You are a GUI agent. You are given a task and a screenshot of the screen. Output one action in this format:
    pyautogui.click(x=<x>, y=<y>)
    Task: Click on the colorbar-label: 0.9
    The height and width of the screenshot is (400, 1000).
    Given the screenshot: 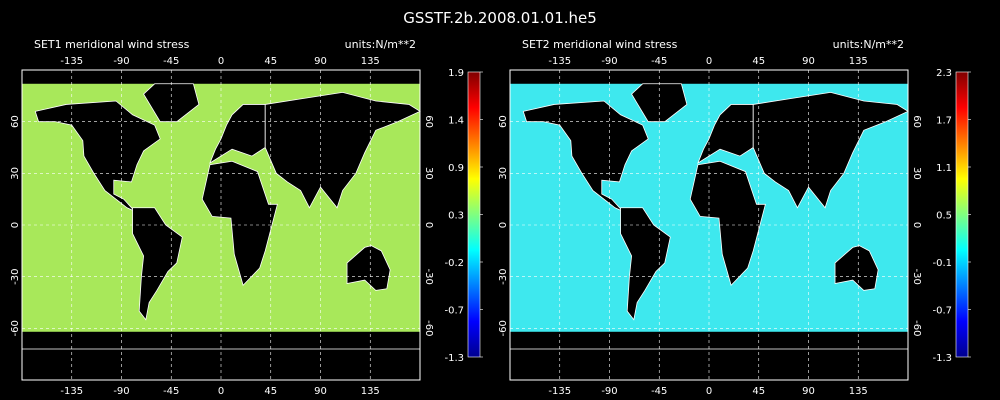 What is the action you would take?
    pyautogui.click(x=456, y=168)
    